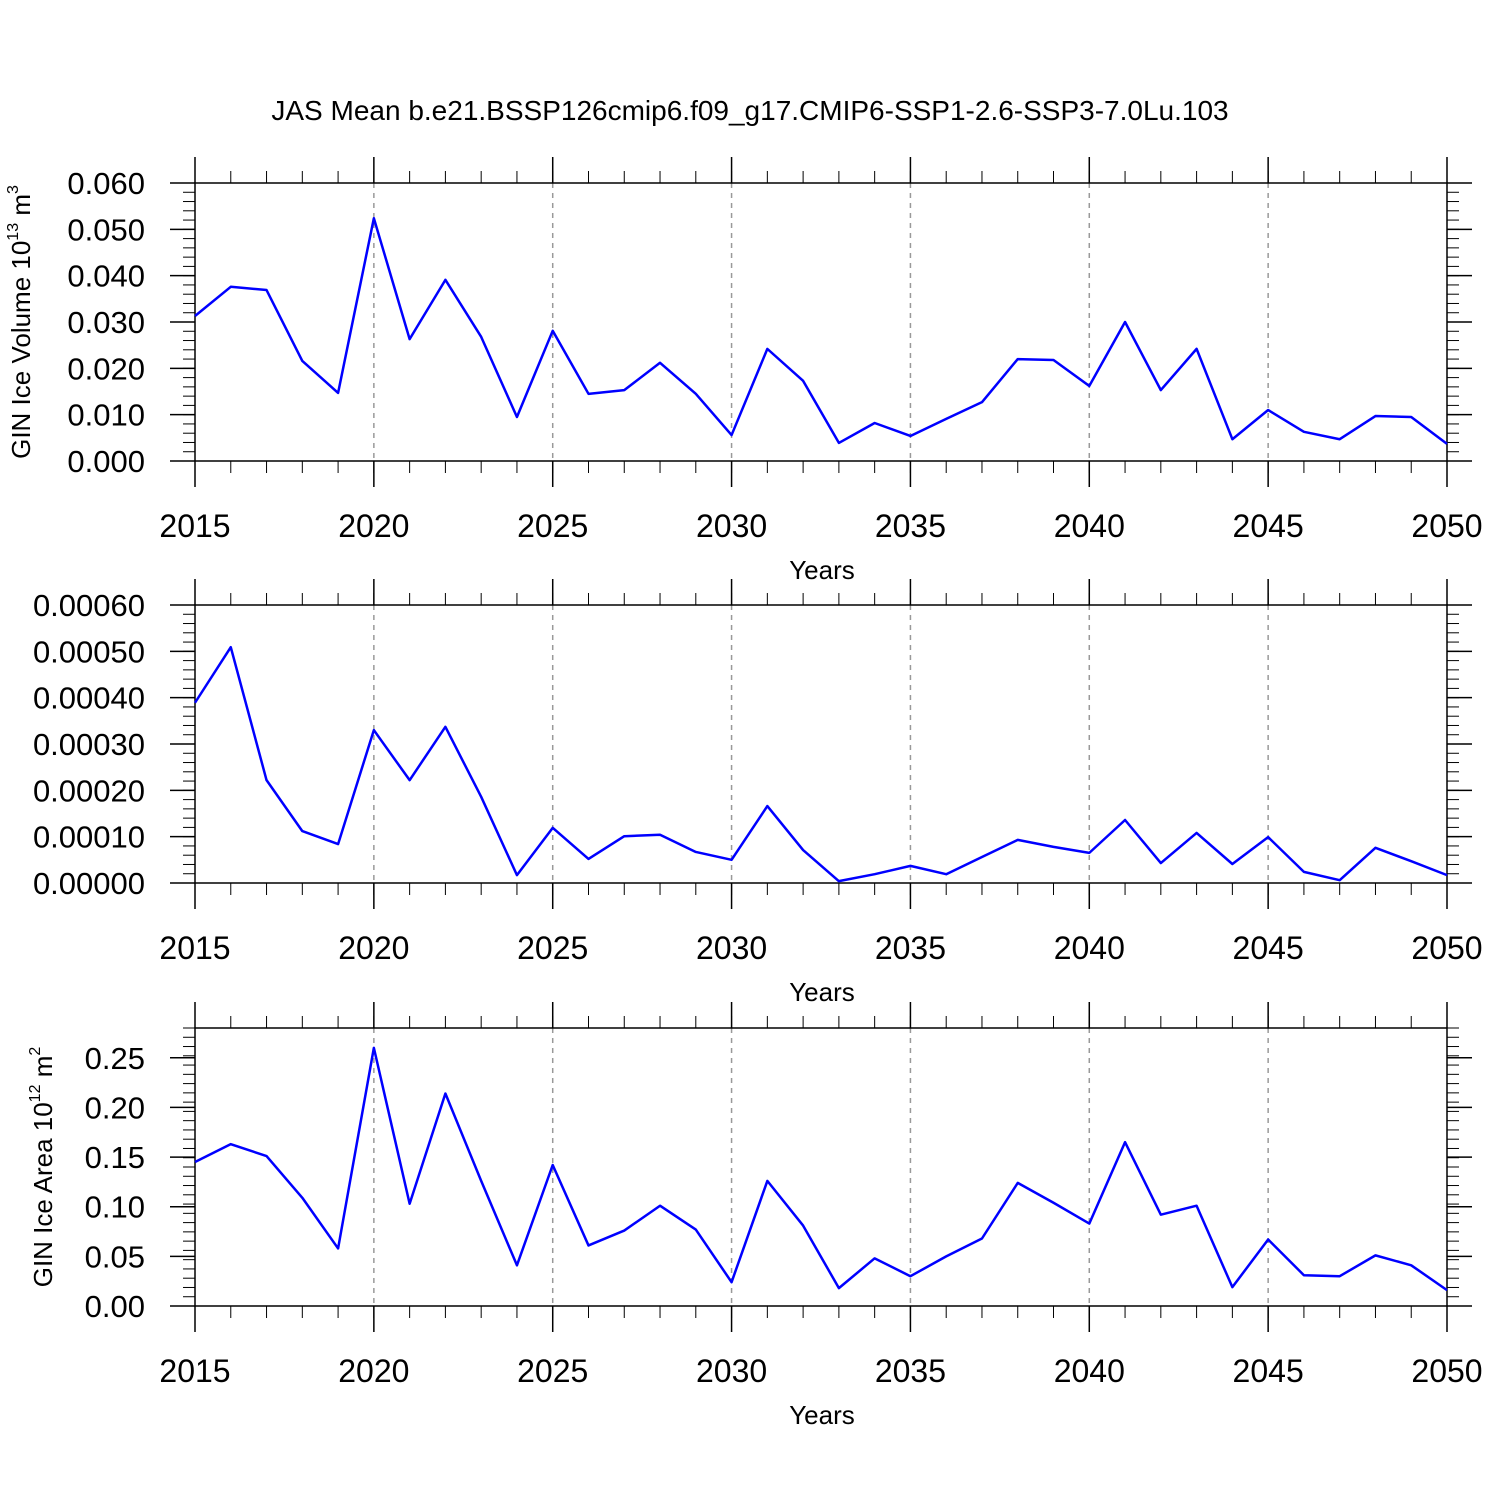  I want to click on y-axis-label: GIN Snow Volume 1013 m3, so click(2, 744).